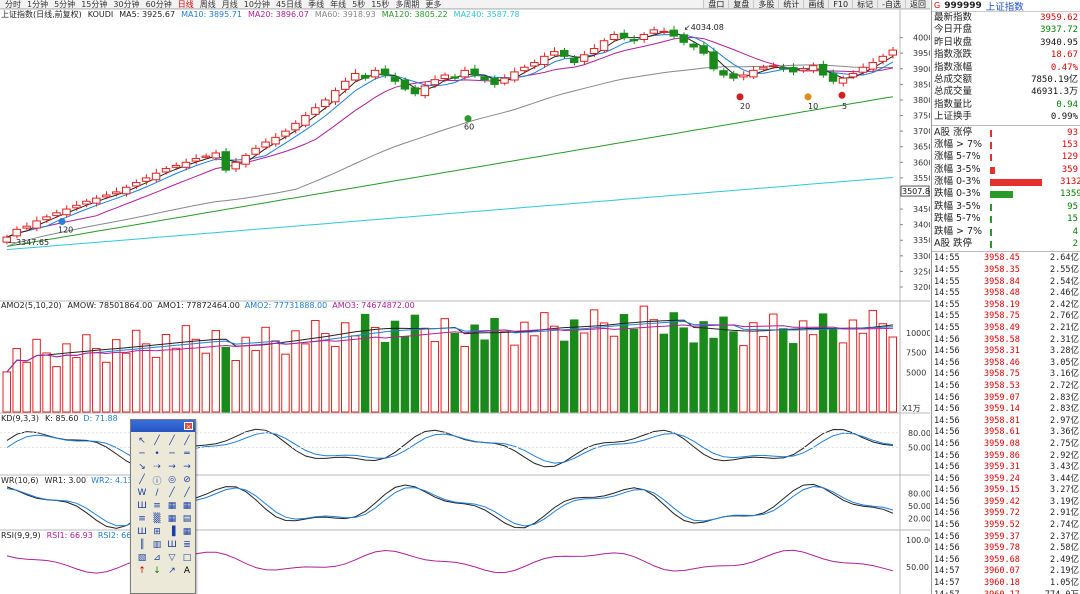 This screenshot has width=1080, height=594. Describe the element at coordinates (172, 571) in the screenshot. I see `draw-tool-42-icon: ↗` at that location.